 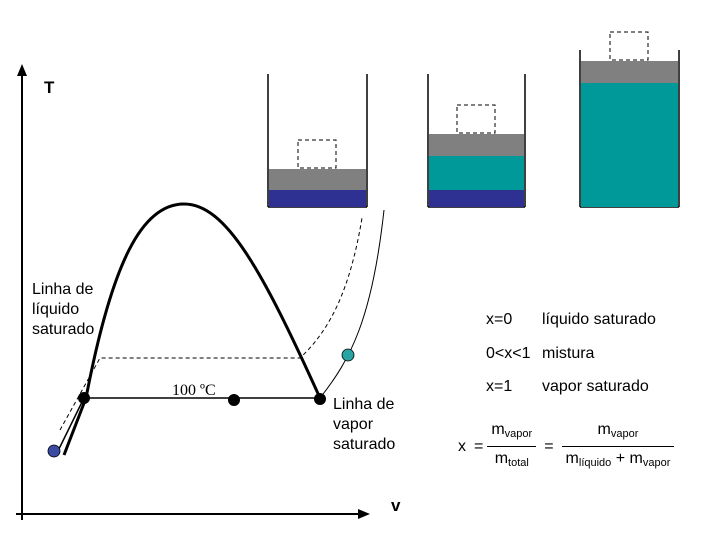 I want to click on vapor-line-label: Linha de vapor saturado, so click(x=364, y=424).